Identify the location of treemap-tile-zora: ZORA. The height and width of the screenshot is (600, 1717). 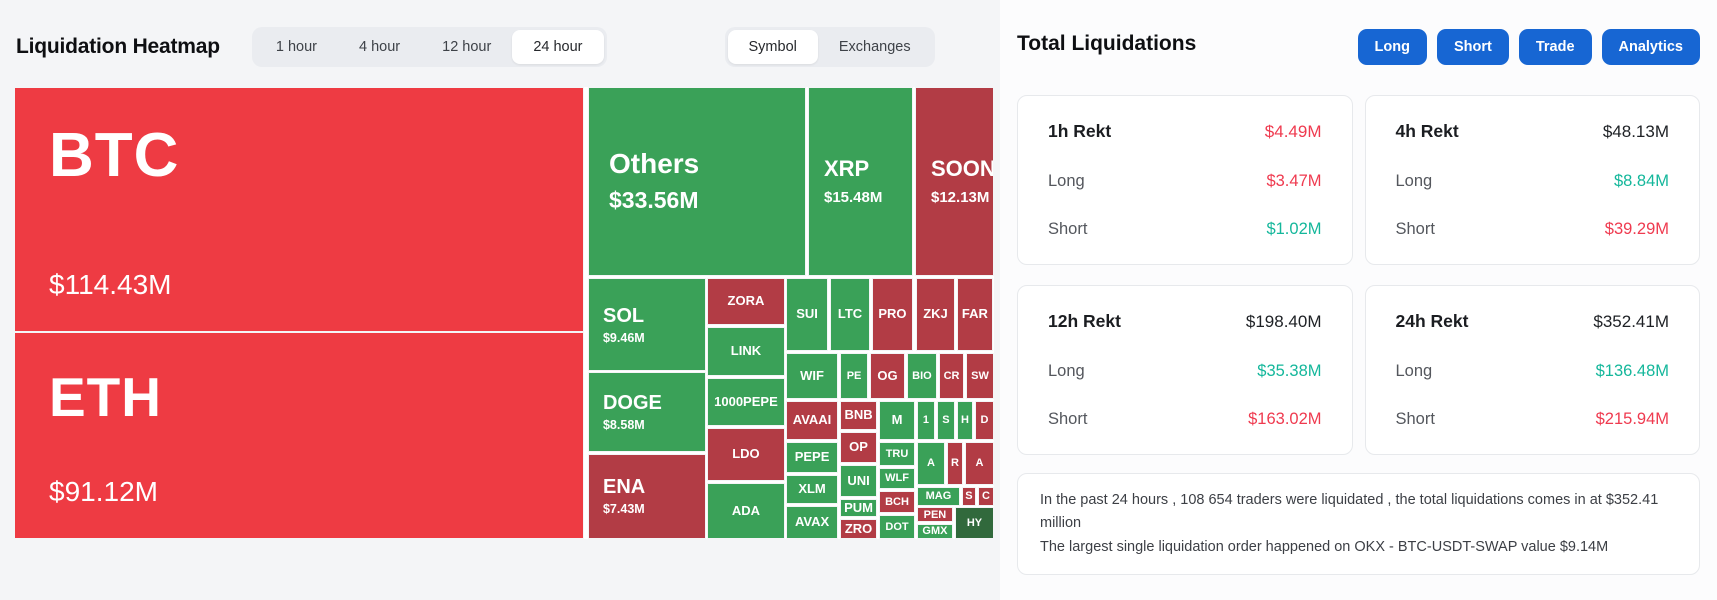
(745, 301).